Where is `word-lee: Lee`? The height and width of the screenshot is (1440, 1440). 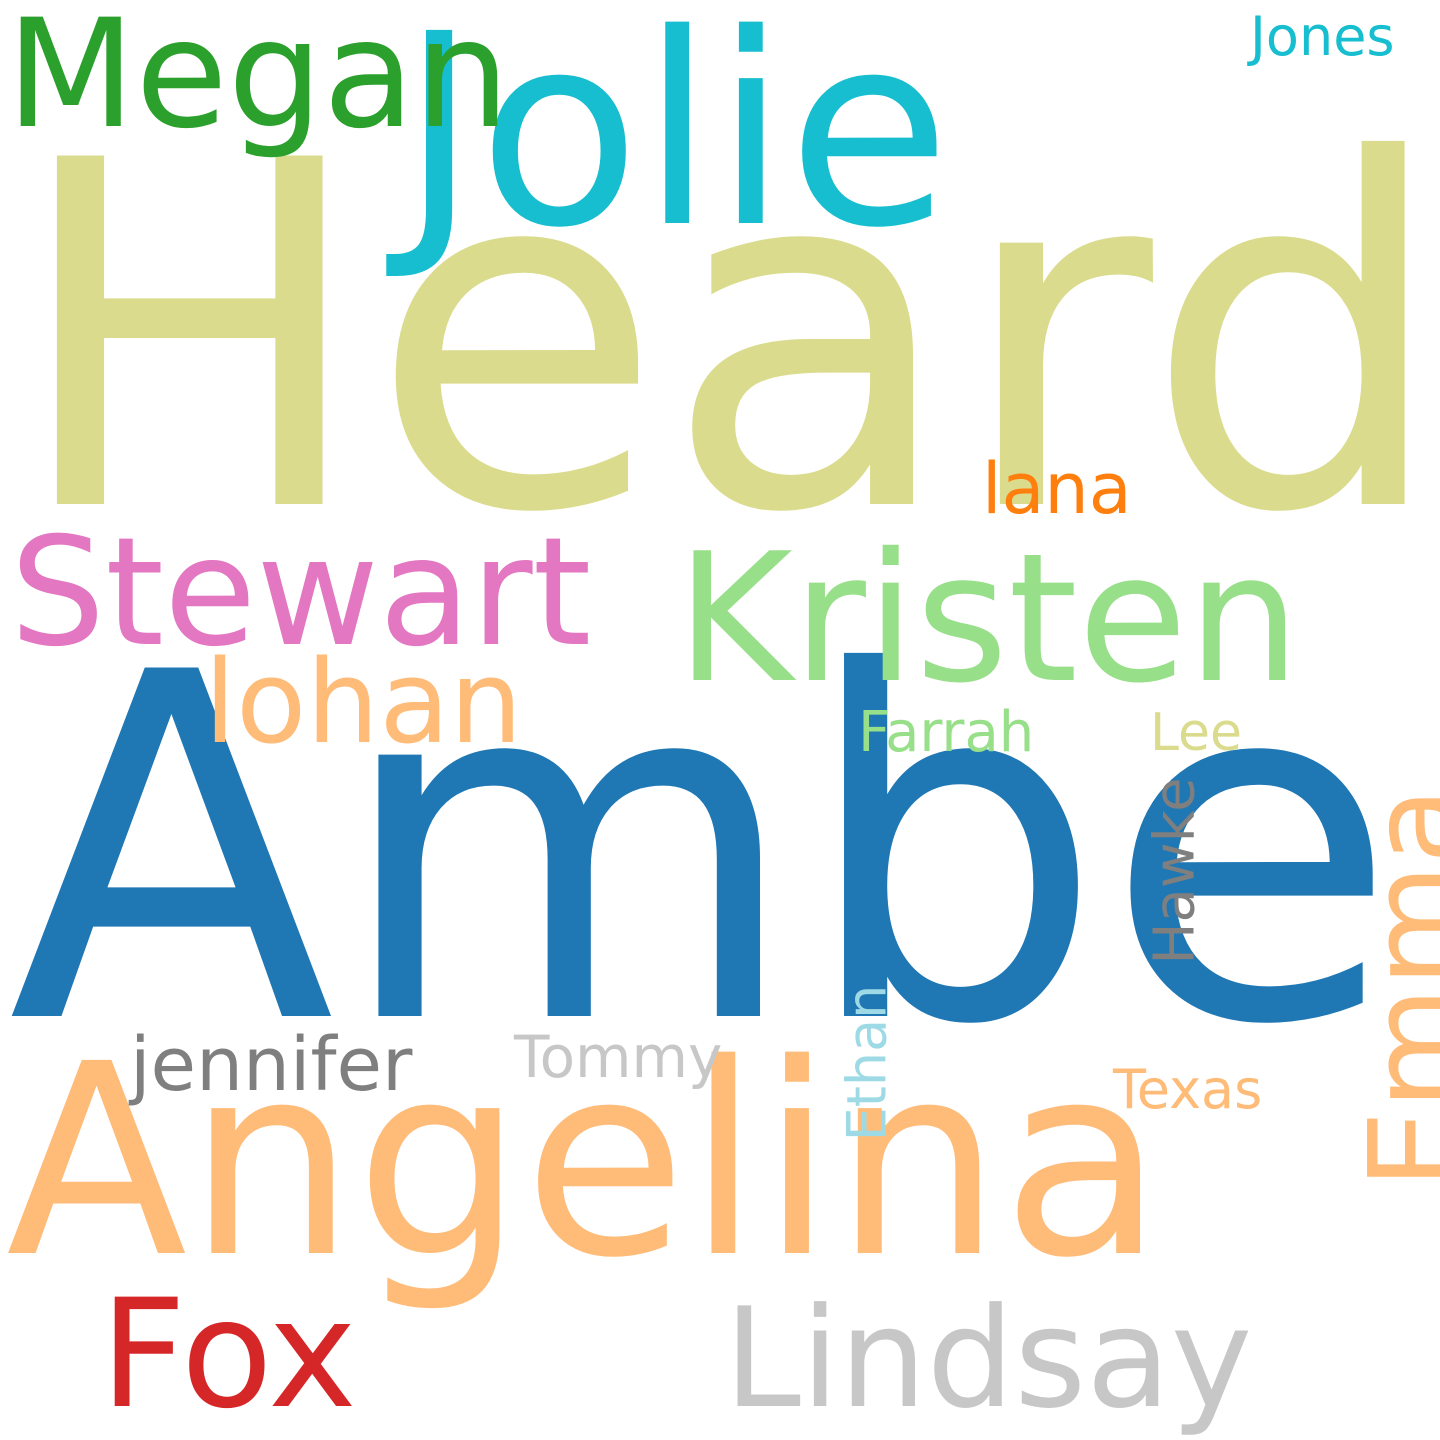
word-lee: Lee is located at coordinates (1196, 733).